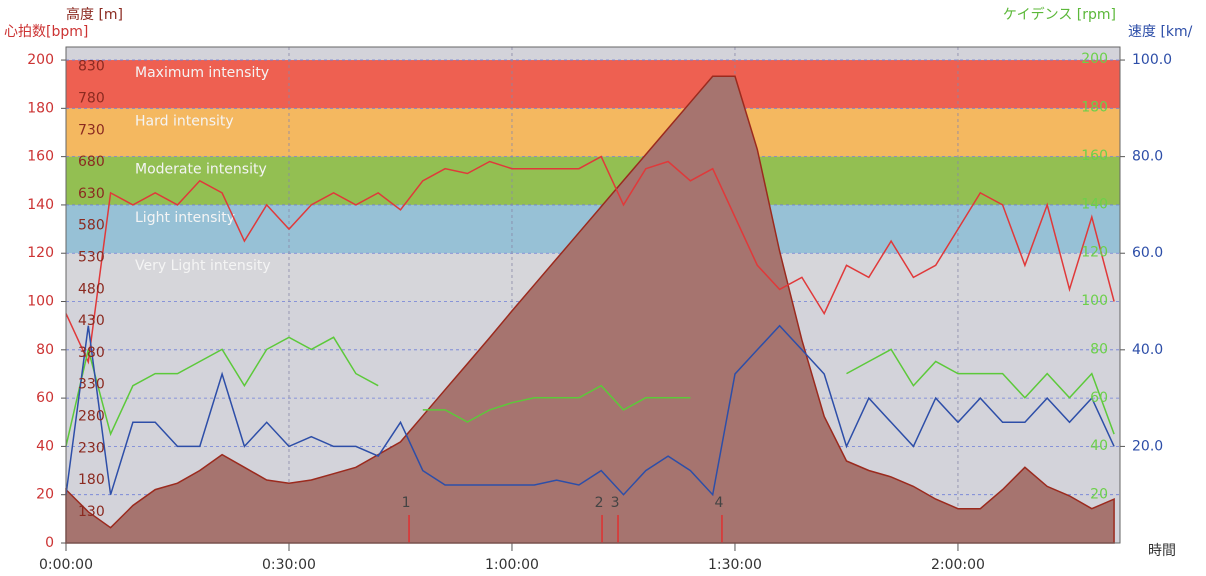  What do you see at coordinates (185, 218) in the screenshot?
I see `zone-label: Light intensity` at bounding box center [185, 218].